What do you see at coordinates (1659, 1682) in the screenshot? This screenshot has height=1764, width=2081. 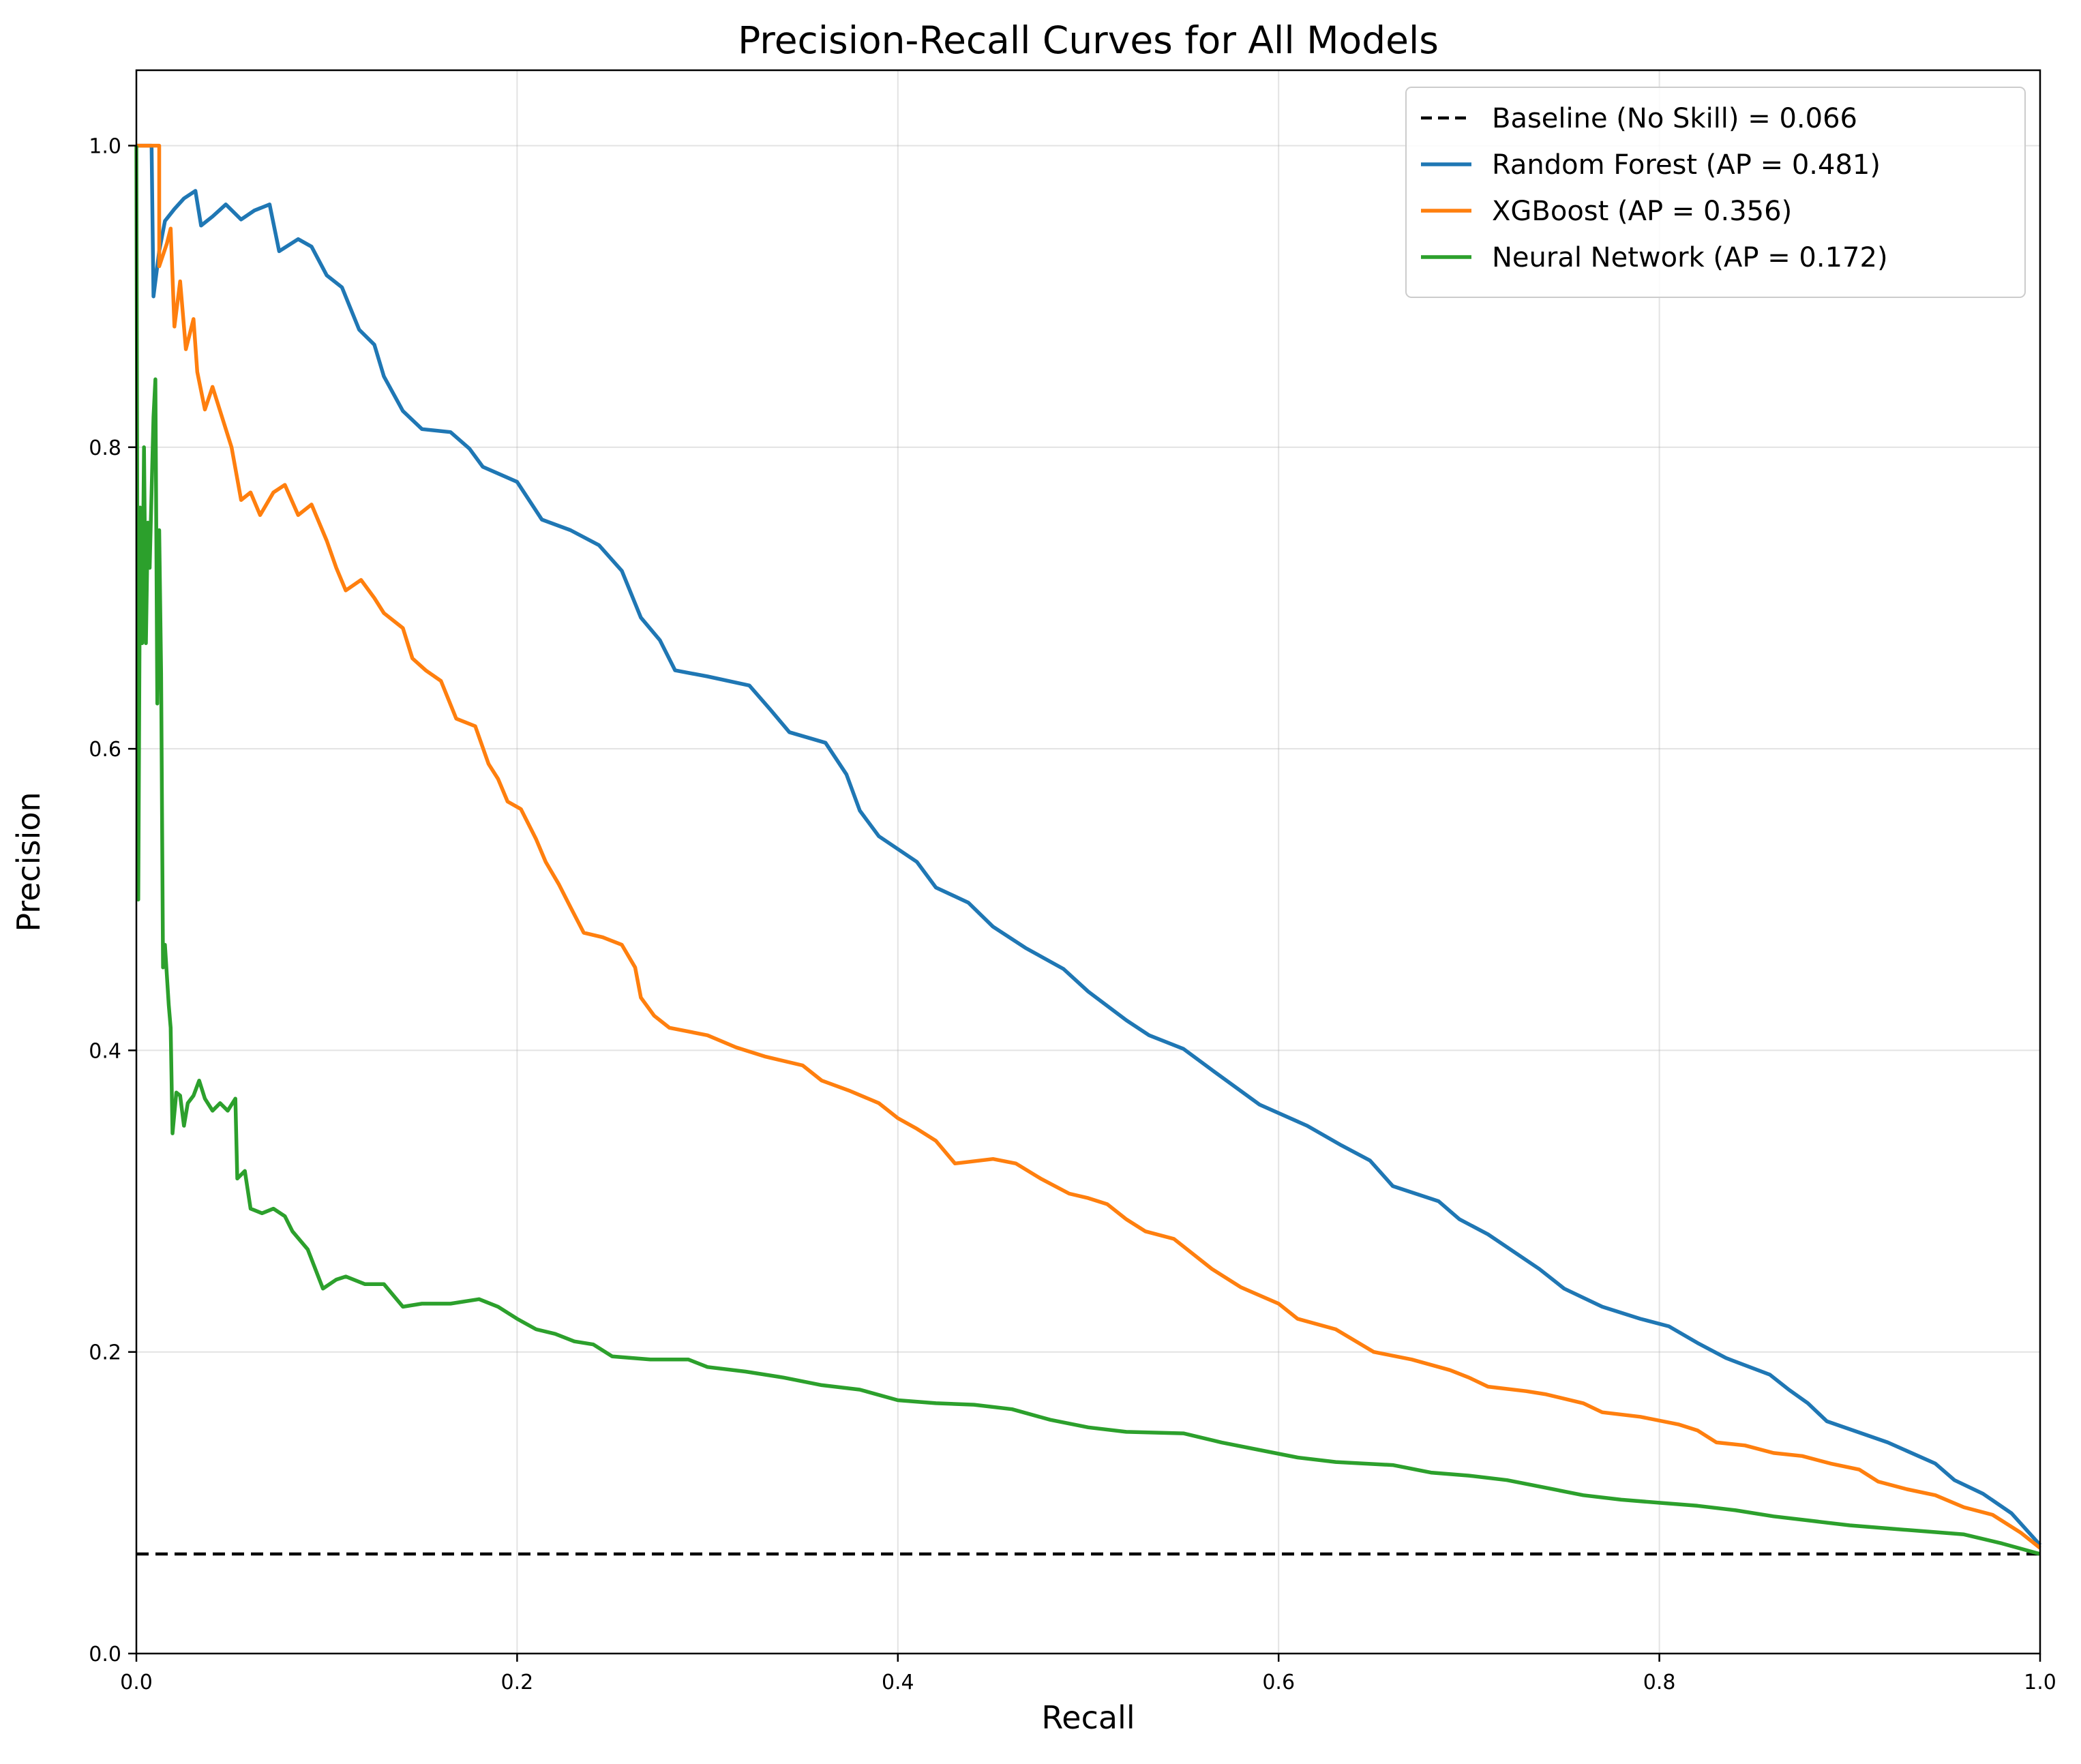 I see `x-tick-label: 0.8` at bounding box center [1659, 1682].